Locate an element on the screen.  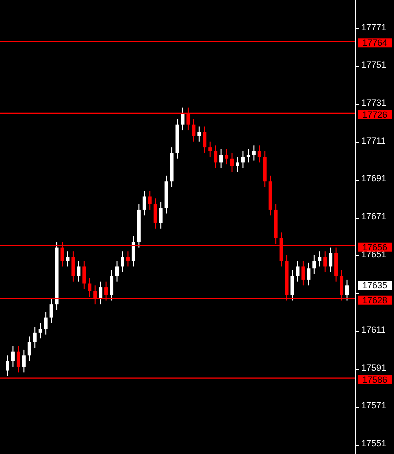
y-tick-label: 17611 is located at coordinates (374, 330).